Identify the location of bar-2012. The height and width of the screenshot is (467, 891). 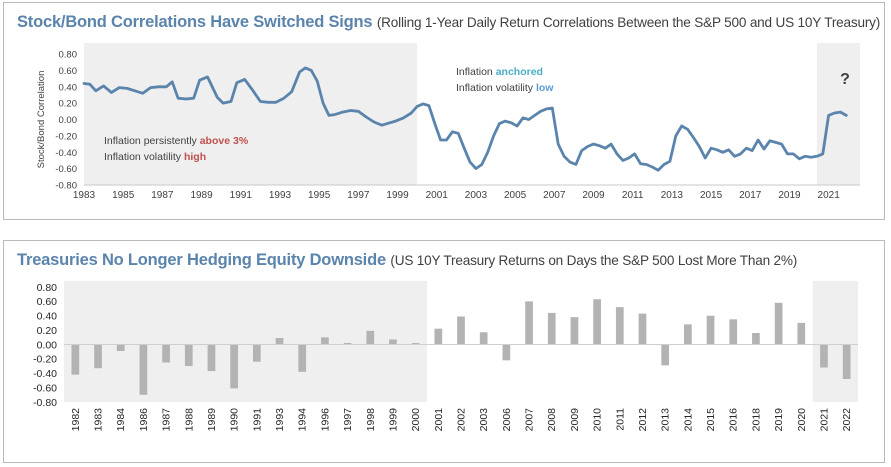
(642, 329).